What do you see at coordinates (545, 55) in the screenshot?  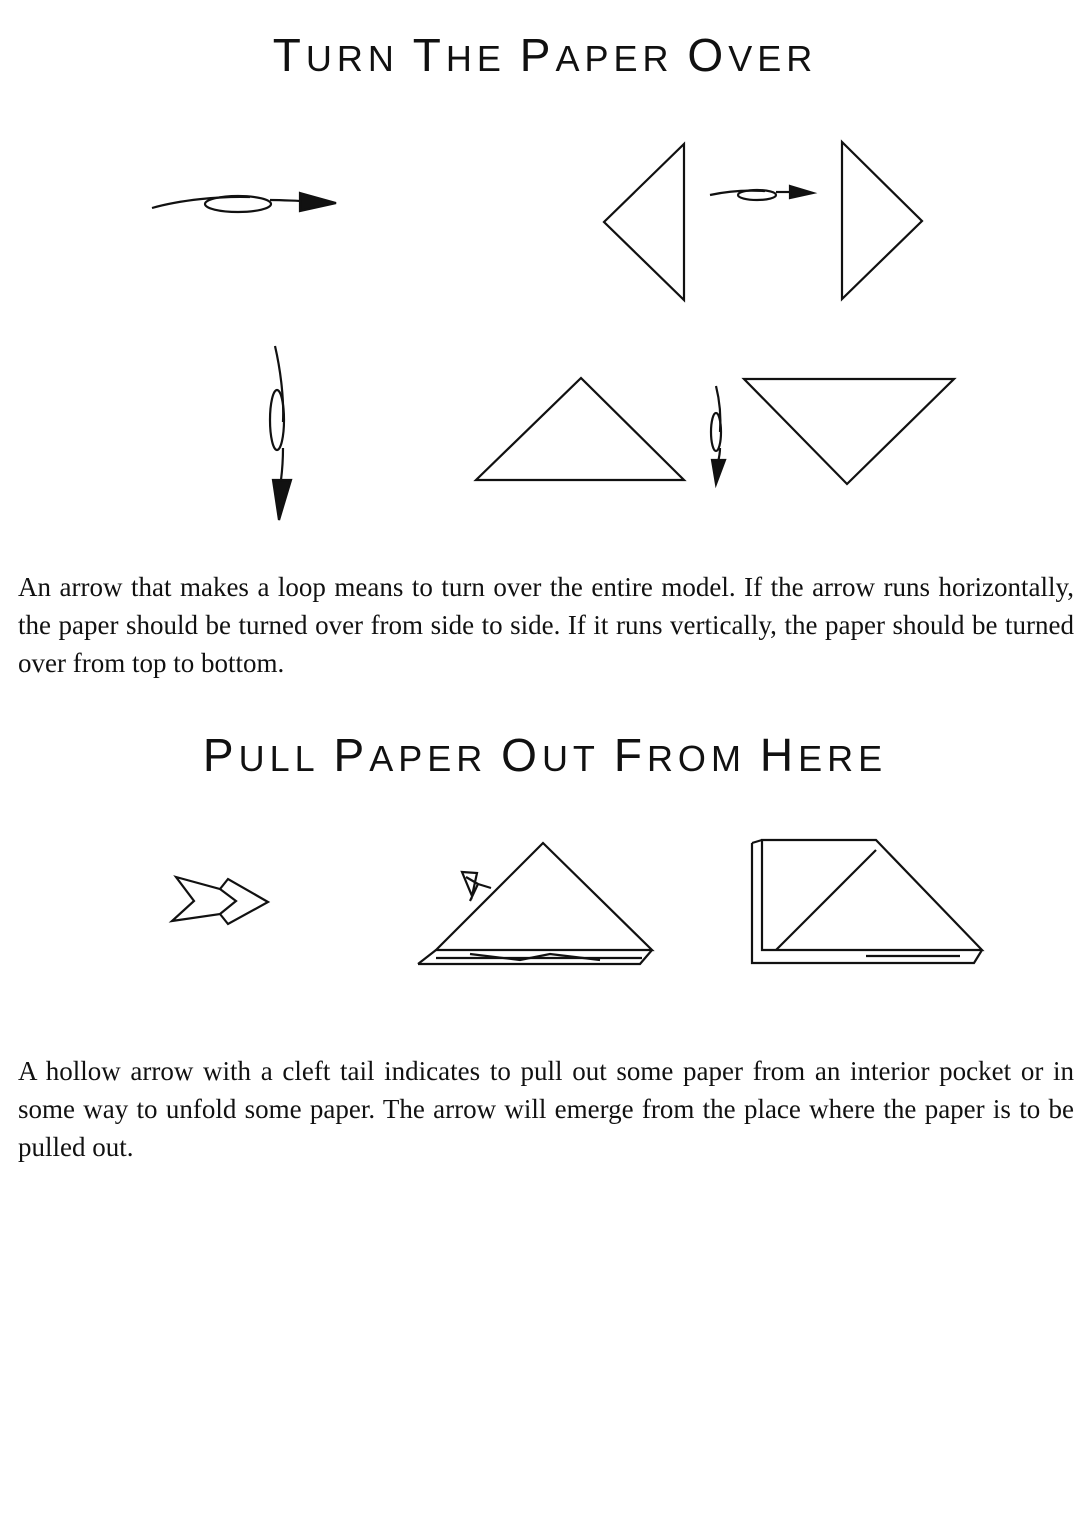 I see `section-title-turn-over: TURN THE PAPER OVER` at bounding box center [545, 55].